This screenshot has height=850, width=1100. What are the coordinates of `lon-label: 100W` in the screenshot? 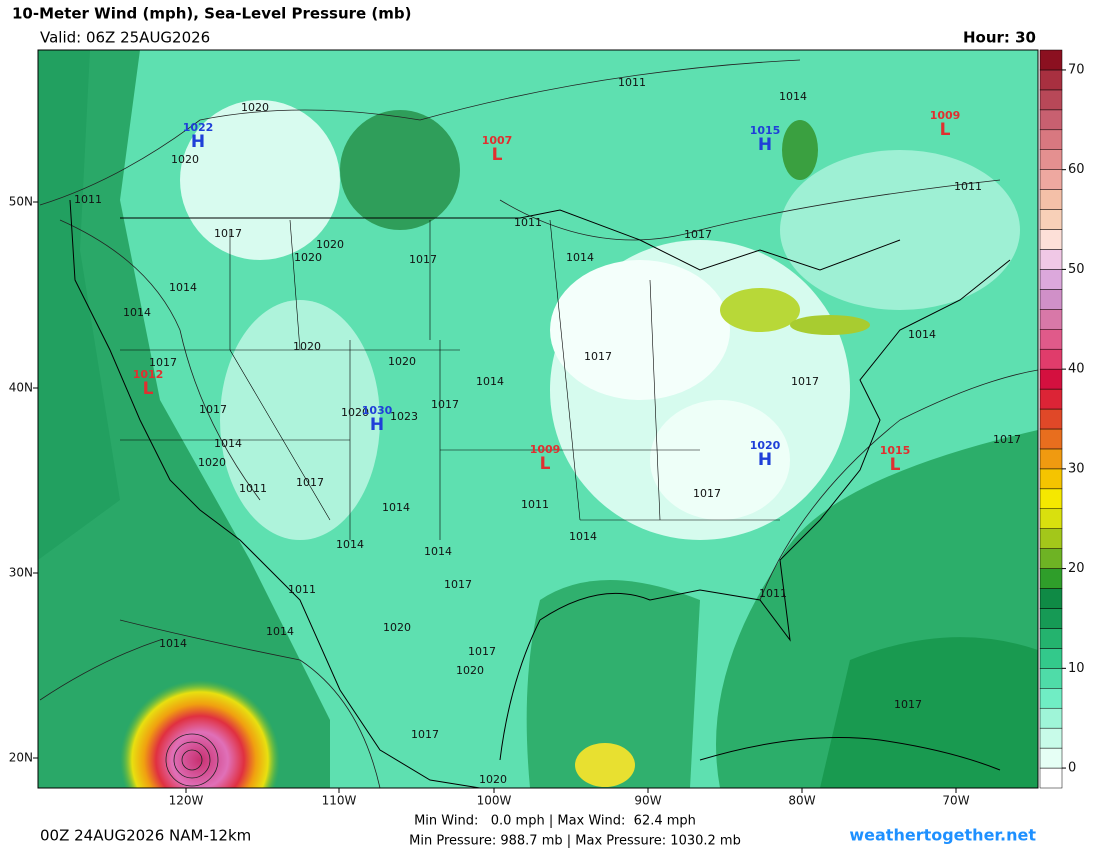 It's located at (494, 801).